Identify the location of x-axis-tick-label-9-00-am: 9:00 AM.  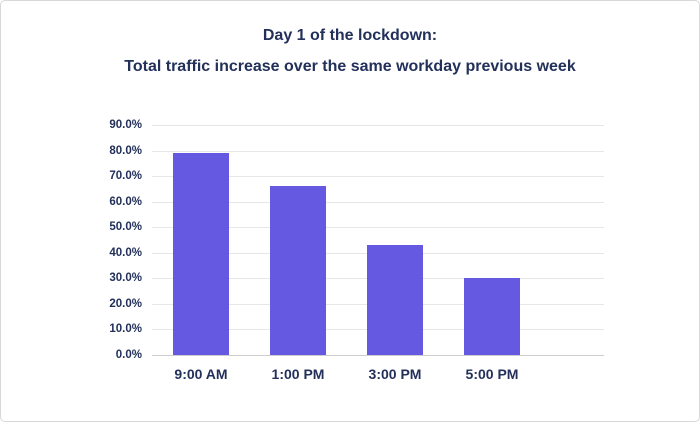
(201, 374).